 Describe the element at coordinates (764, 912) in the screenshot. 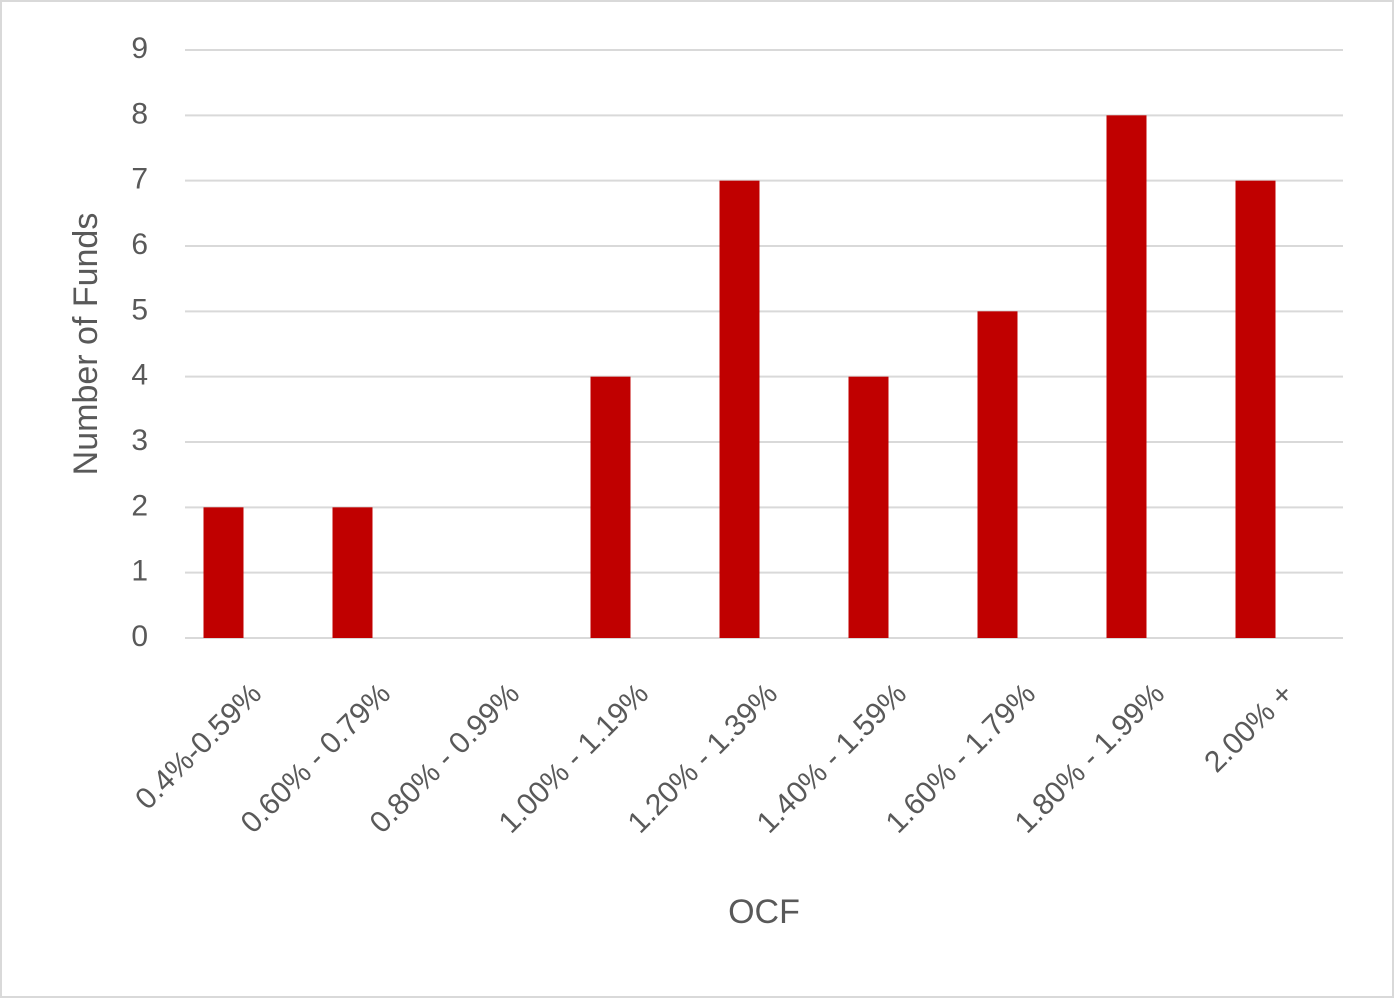

I see `x-axis-title: OCF` at that location.